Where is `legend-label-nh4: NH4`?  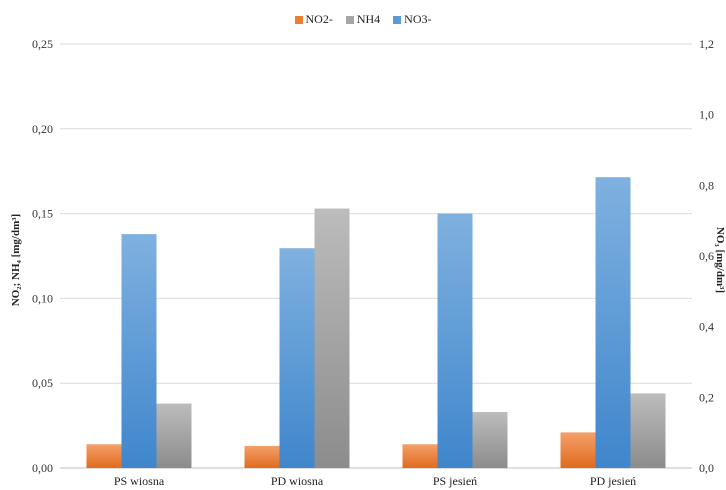
legend-label-nh4: NH4 is located at coordinates (368, 19).